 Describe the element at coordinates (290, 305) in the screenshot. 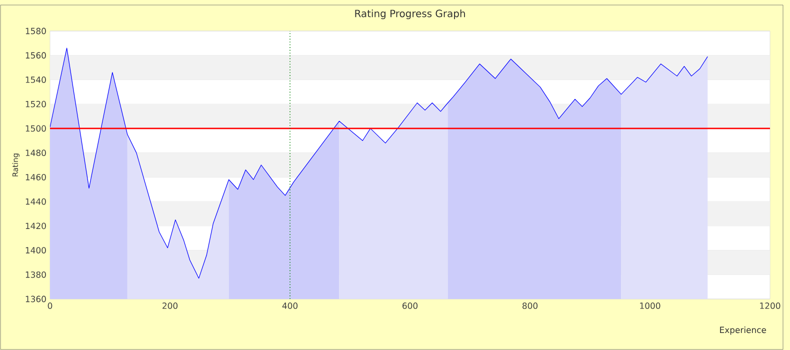

I see `x-tick-label: 400` at that location.